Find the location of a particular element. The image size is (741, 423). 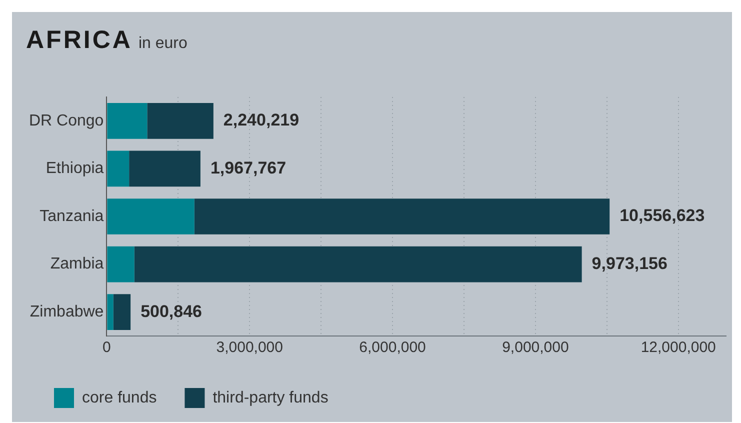

total-label: 1,967,767 is located at coordinates (248, 168).